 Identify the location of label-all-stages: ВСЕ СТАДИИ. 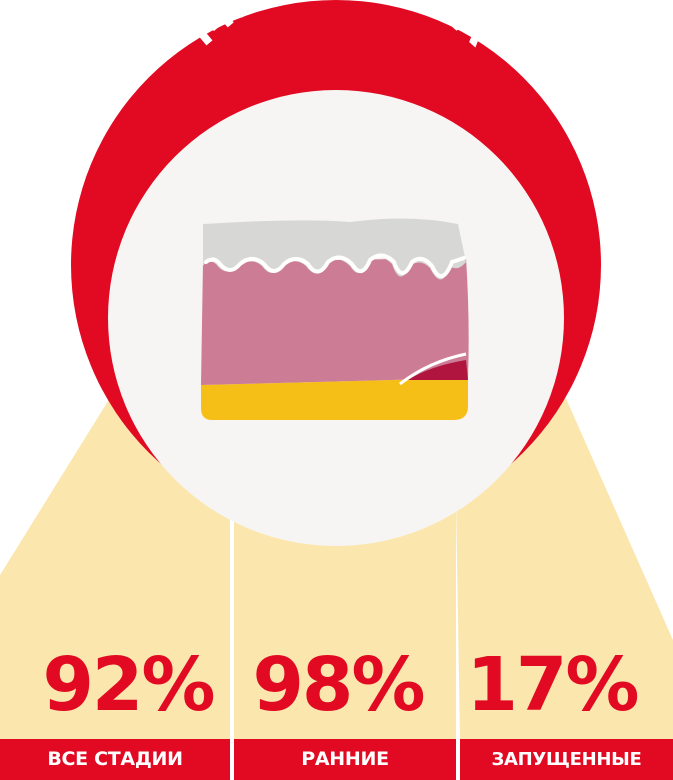
(115, 759).